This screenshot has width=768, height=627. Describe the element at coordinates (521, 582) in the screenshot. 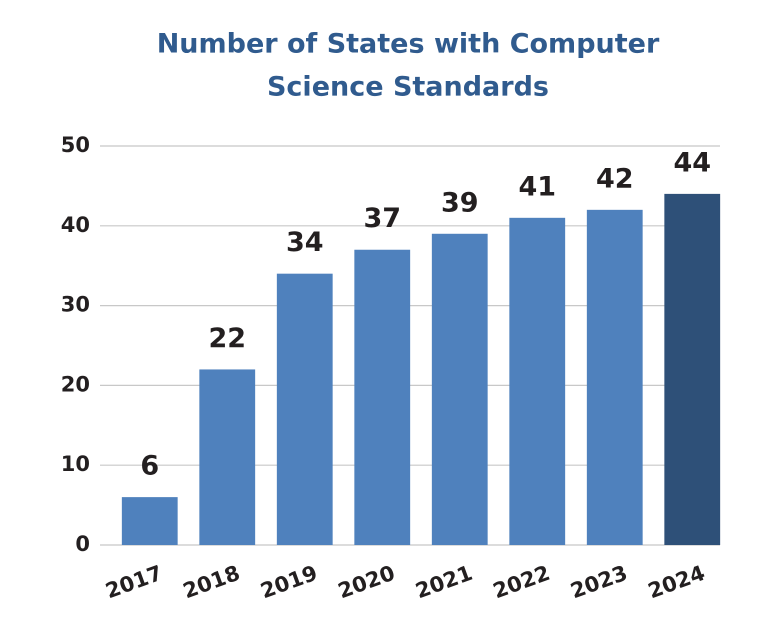

I see `x-tick-label: 2022` at that location.